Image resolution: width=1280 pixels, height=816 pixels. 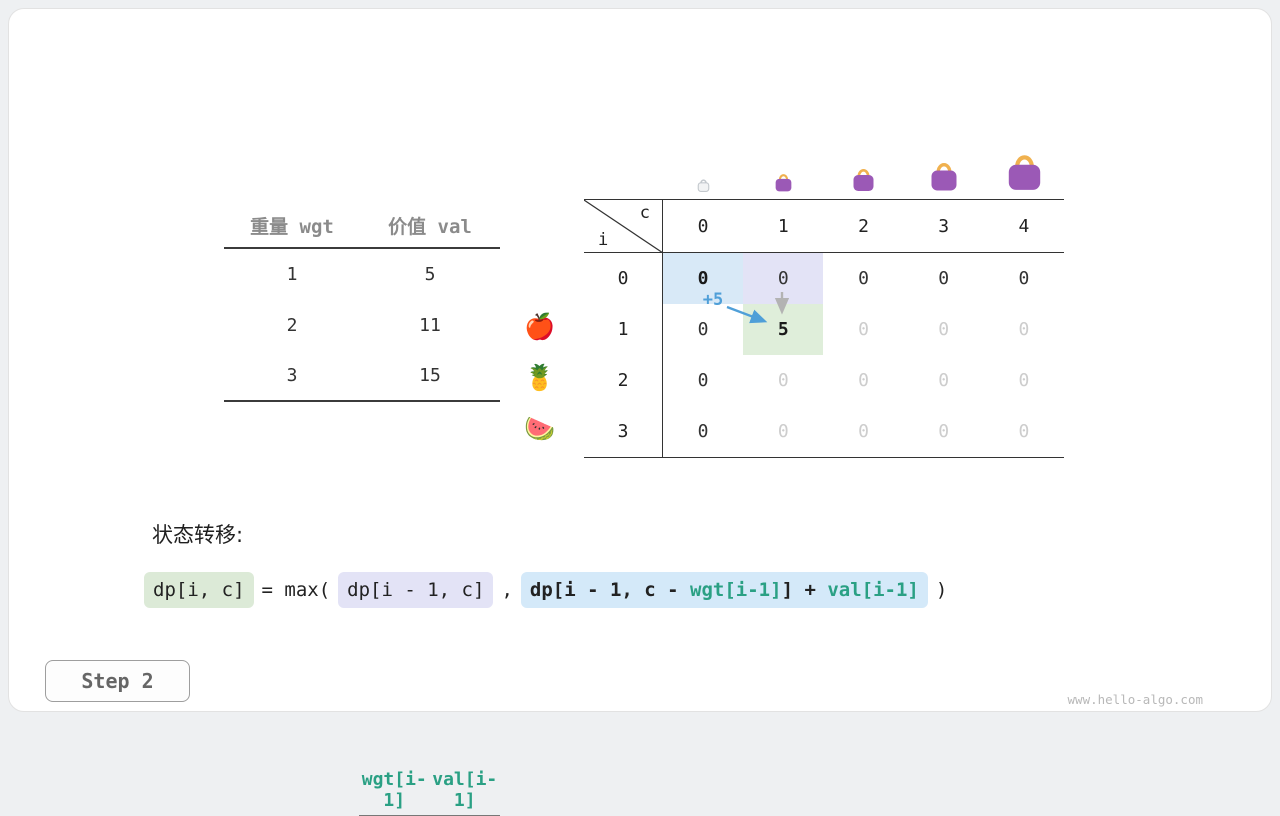 What do you see at coordinates (623, 329) in the screenshot?
I see `row-header: 1` at bounding box center [623, 329].